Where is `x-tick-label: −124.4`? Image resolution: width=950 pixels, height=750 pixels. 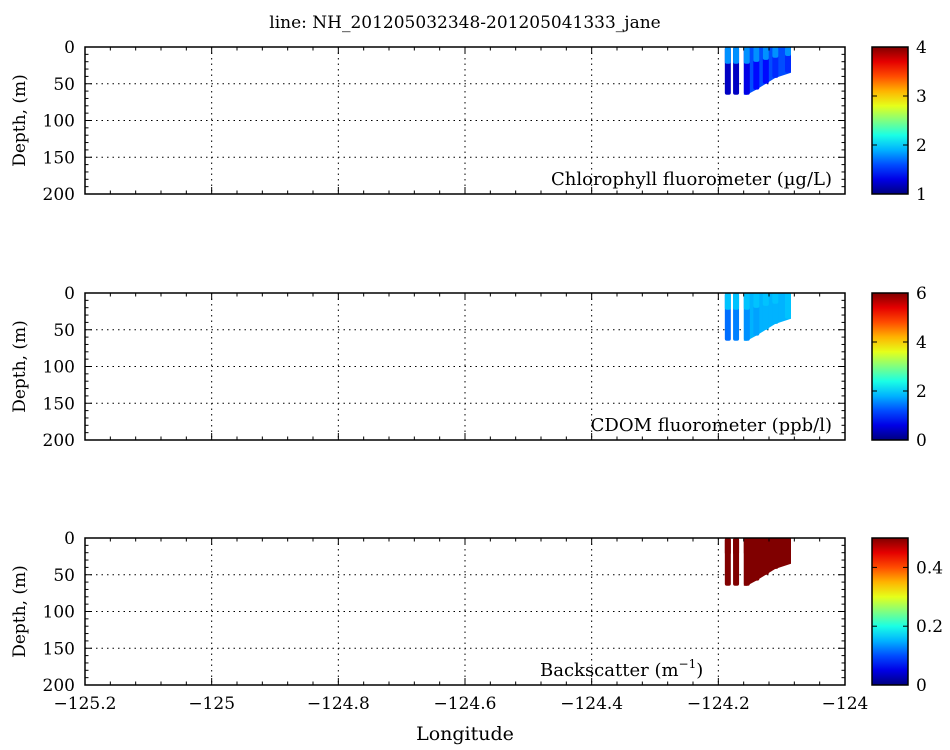
x-tick-label: −124.4 is located at coordinates (591, 704).